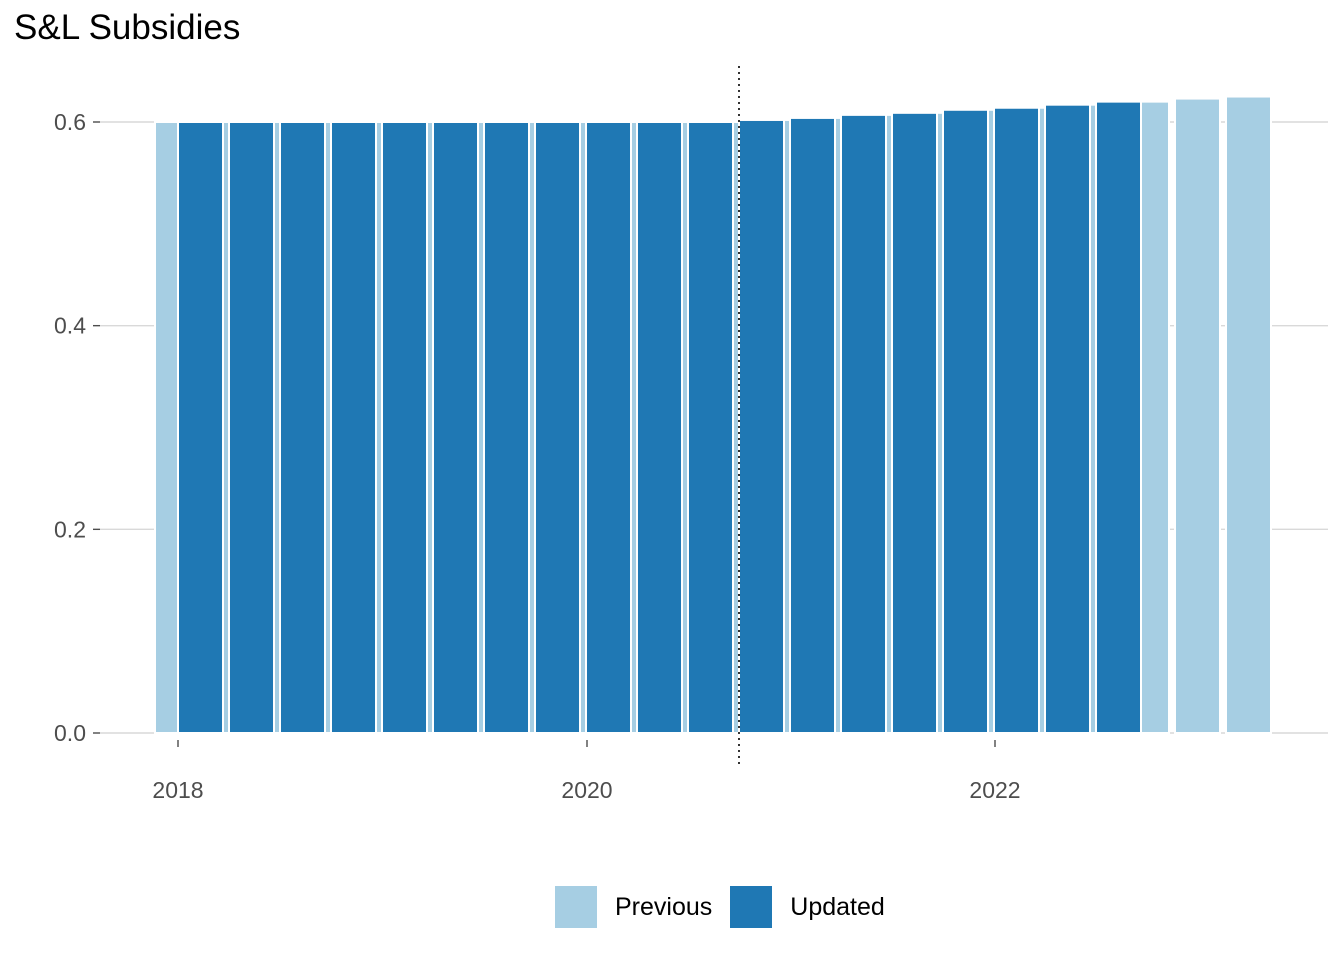 The height and width of the screenshot is (960, 1344). I want to click on chart-title: S&L Subsidies, so click(127, 27).